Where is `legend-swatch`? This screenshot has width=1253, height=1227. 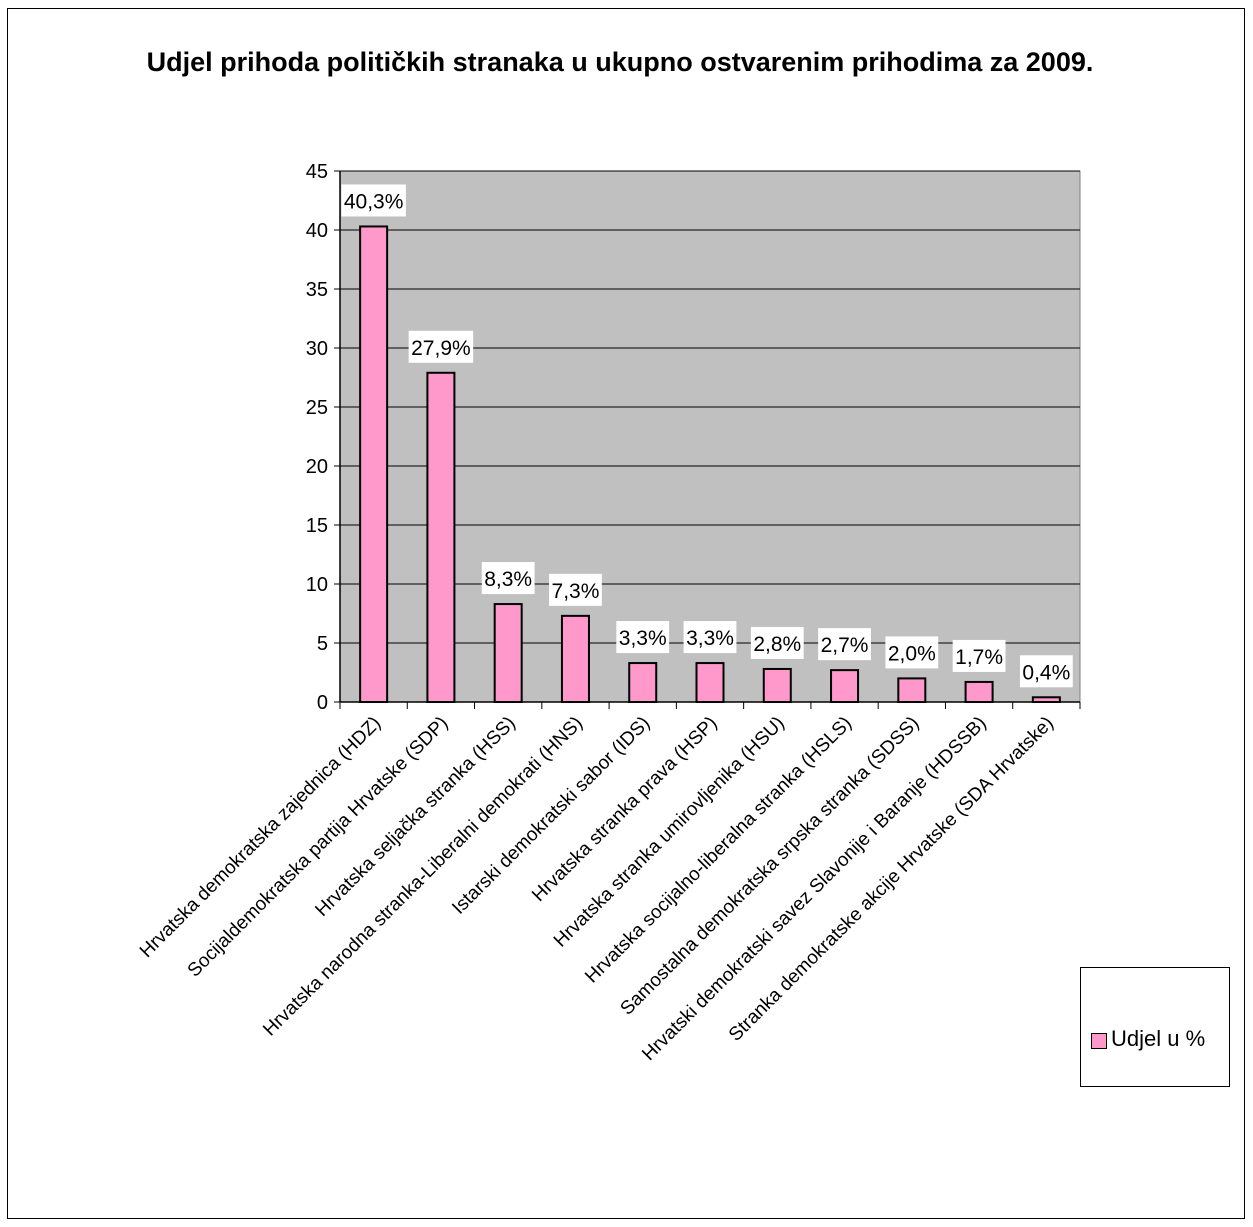 legend-swatch is located at coordinates (1099, 1041).